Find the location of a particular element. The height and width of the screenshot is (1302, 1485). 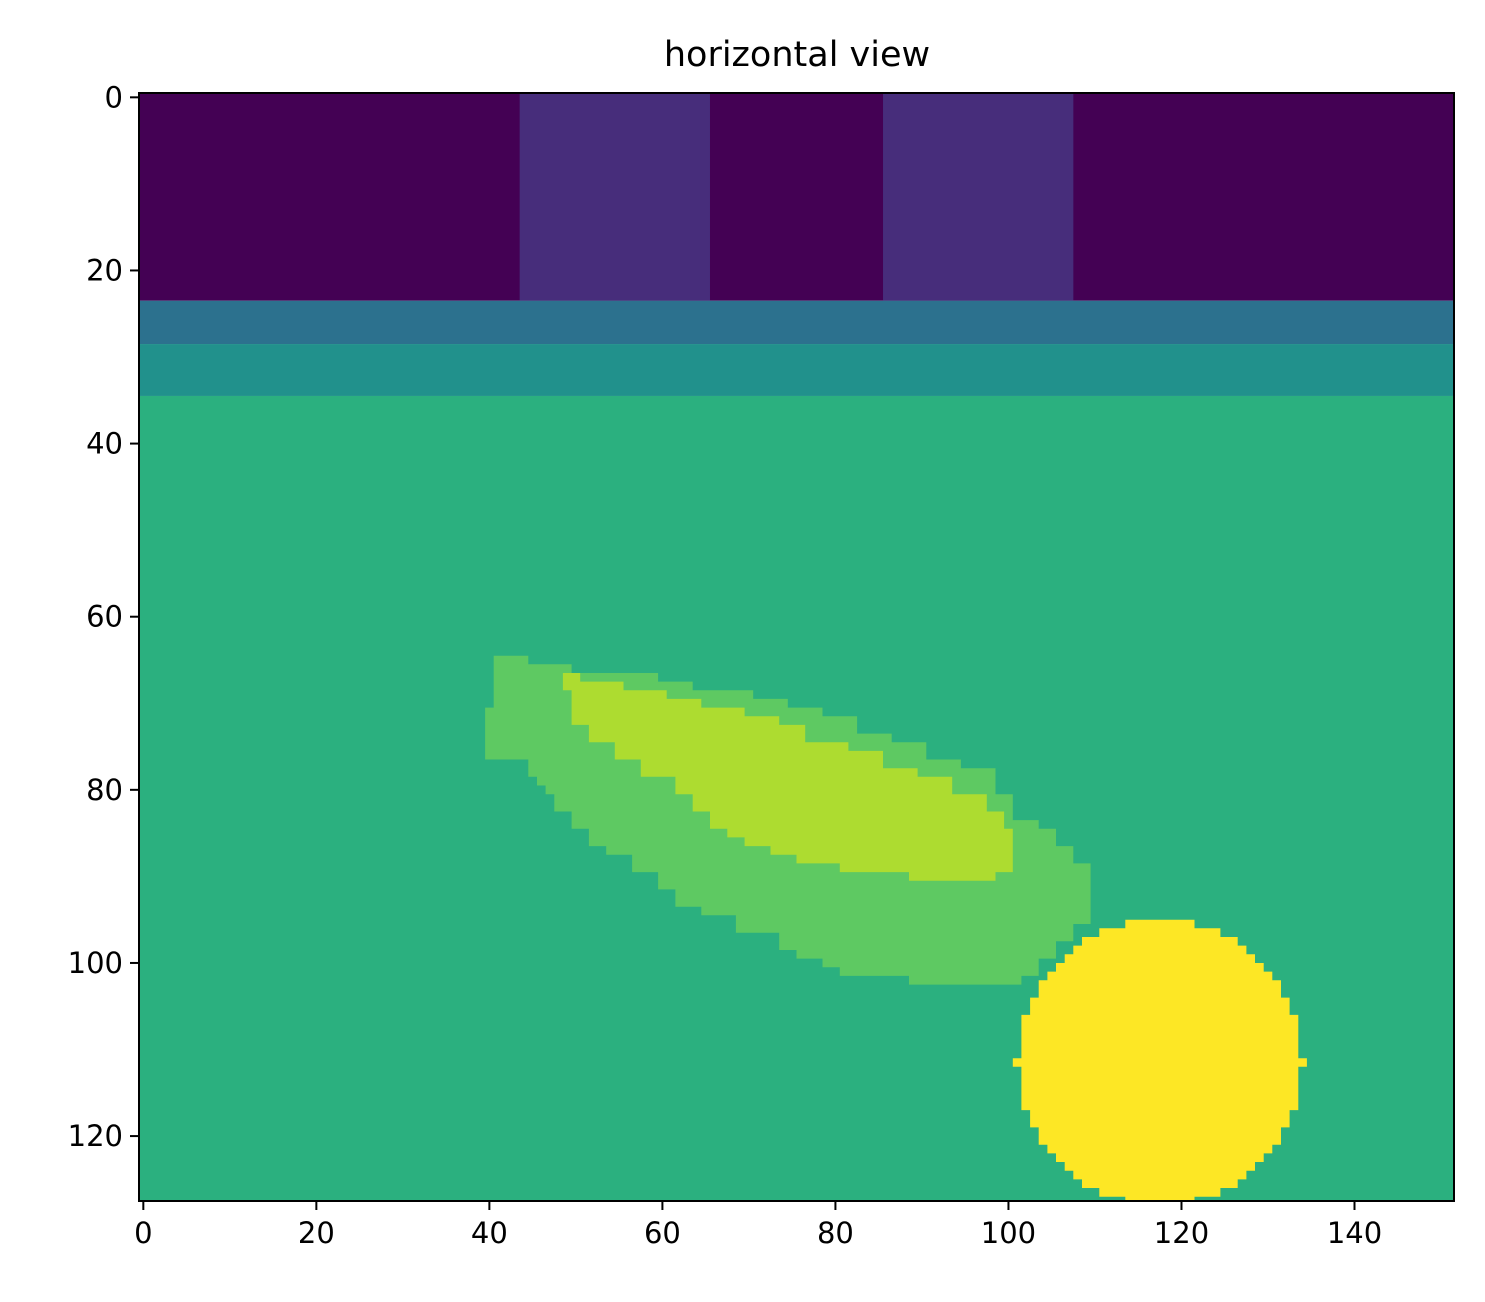

y-tick-label: 0 is located at coordinates (114, 97).